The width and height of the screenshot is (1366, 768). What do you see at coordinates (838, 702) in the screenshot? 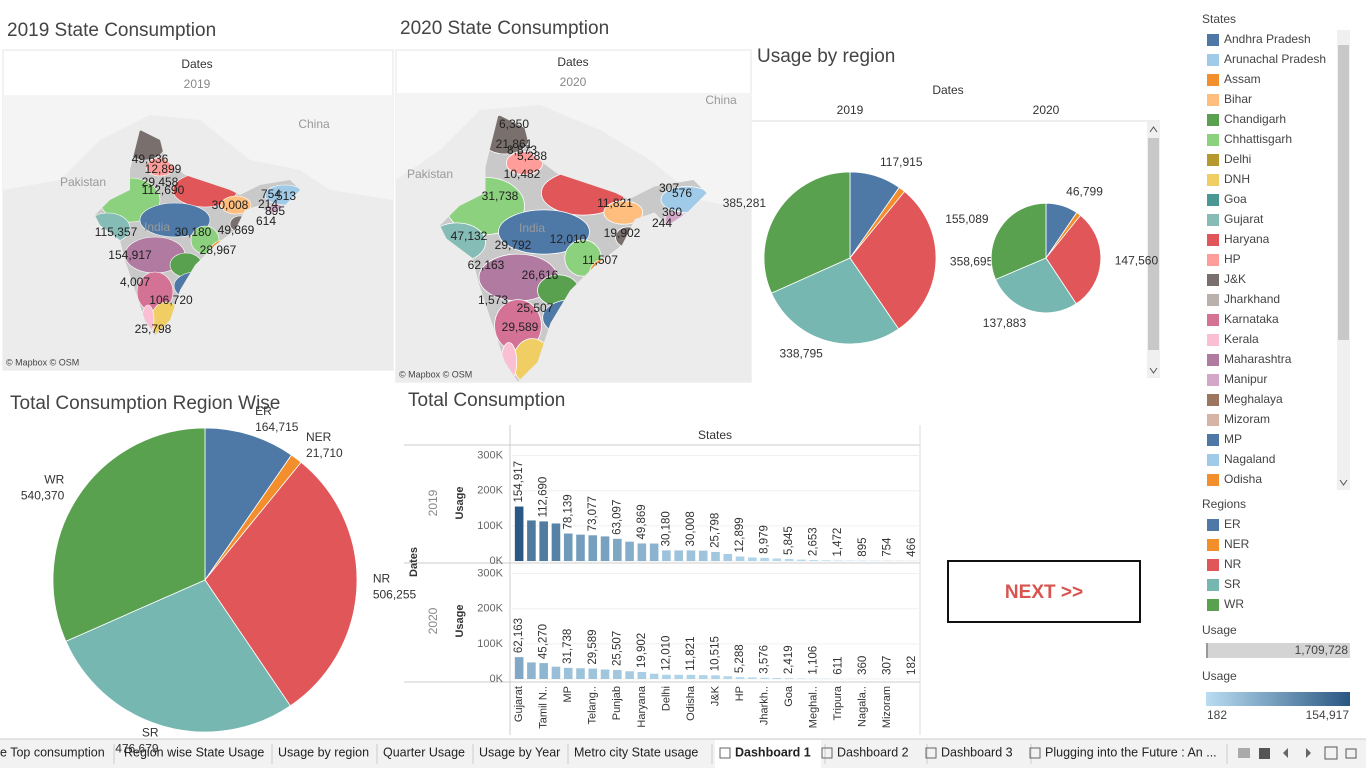
I see `x-tick-label: Tripura` at bounding box center [838, 702].